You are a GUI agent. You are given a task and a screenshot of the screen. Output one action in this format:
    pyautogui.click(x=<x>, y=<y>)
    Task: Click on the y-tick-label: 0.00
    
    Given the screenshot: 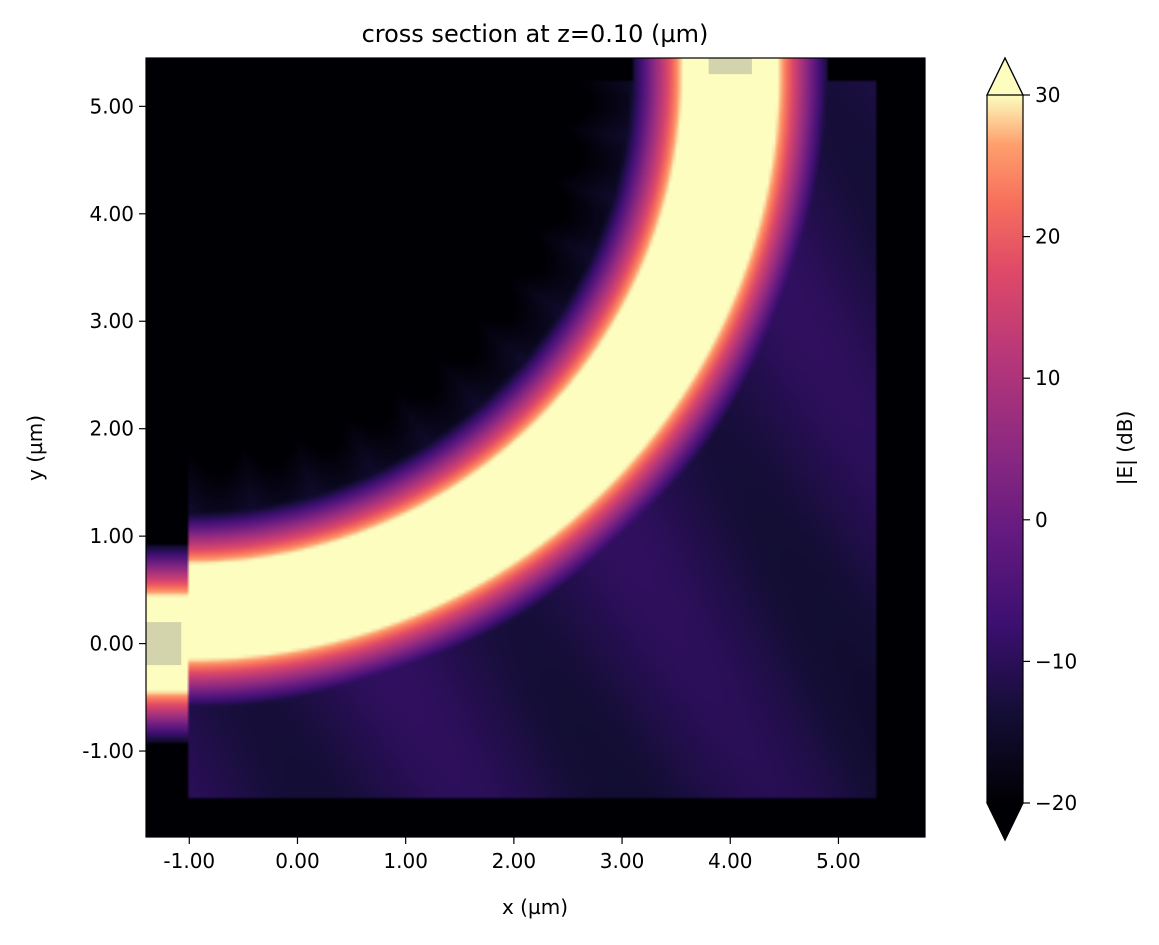 What is the action you would take?
    pyautogui.click(x=111, y=644)
    